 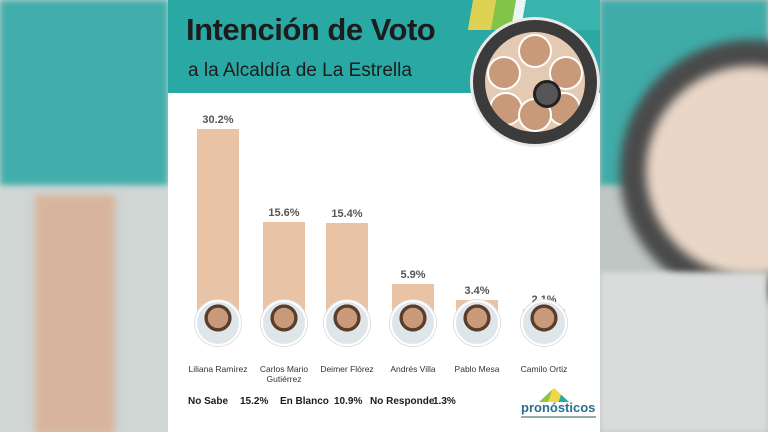 What do you see at coordinates (413, 369) in the screenshot?
I see `candidate-name-label: Andrés Villa` at bounding box center [413, 369].